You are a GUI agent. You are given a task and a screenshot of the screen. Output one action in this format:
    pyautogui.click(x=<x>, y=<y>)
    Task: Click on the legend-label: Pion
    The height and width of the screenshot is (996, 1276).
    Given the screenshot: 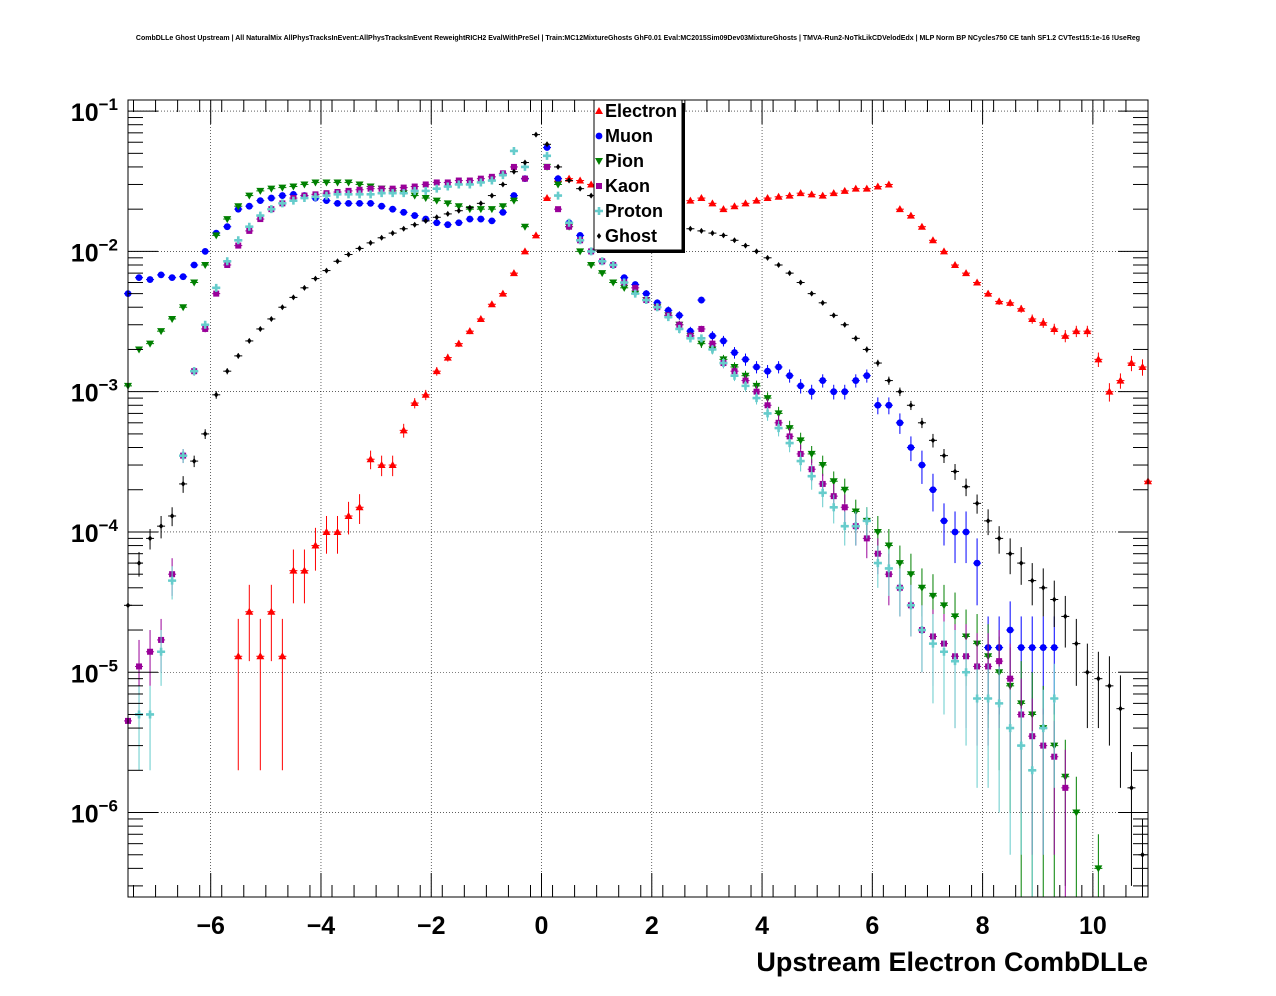 What is the action you would take?
    pyautogui.click(x=624, y=161)
    